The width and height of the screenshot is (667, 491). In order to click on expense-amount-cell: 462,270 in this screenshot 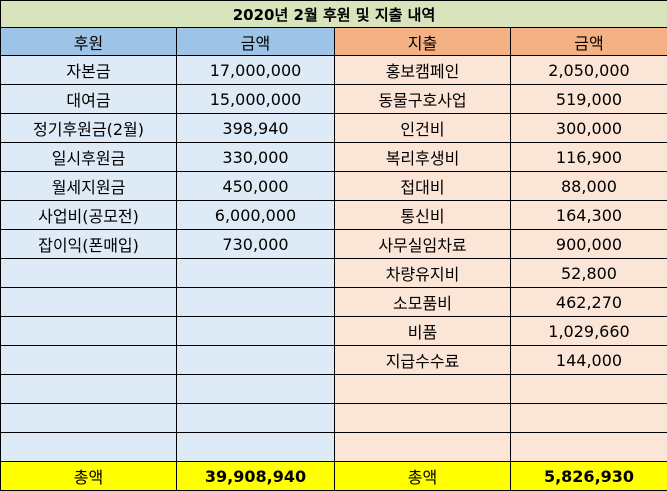, I will do `click(588, 302)`.